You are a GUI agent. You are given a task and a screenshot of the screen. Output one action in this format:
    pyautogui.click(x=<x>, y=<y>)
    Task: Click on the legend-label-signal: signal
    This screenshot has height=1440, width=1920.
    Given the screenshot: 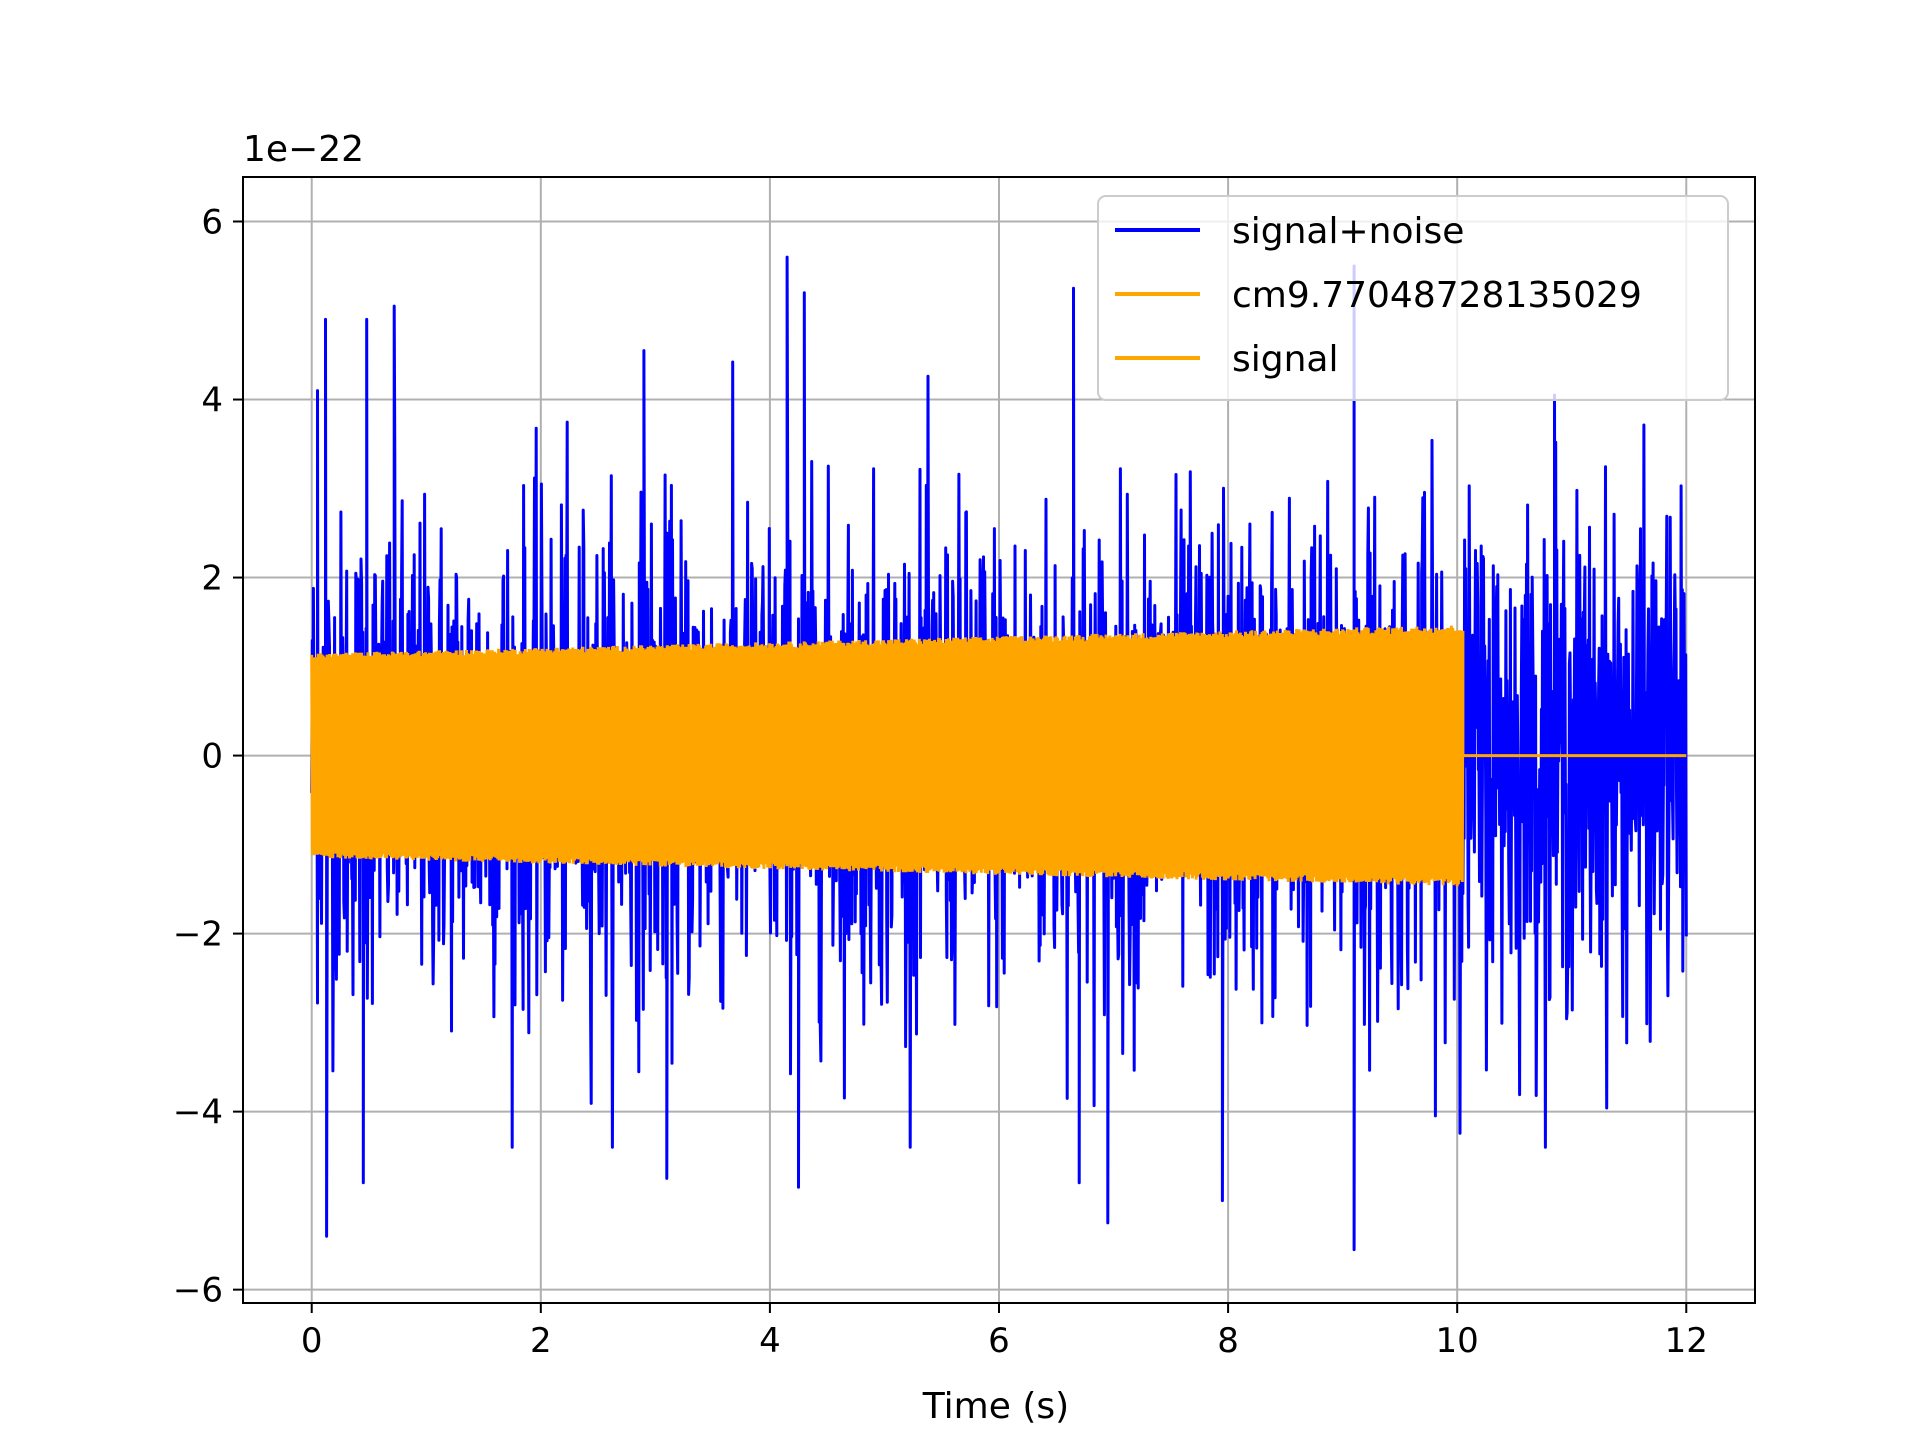 What is the action you would take?
    pyautogui.click(x=1285, y=359)
    